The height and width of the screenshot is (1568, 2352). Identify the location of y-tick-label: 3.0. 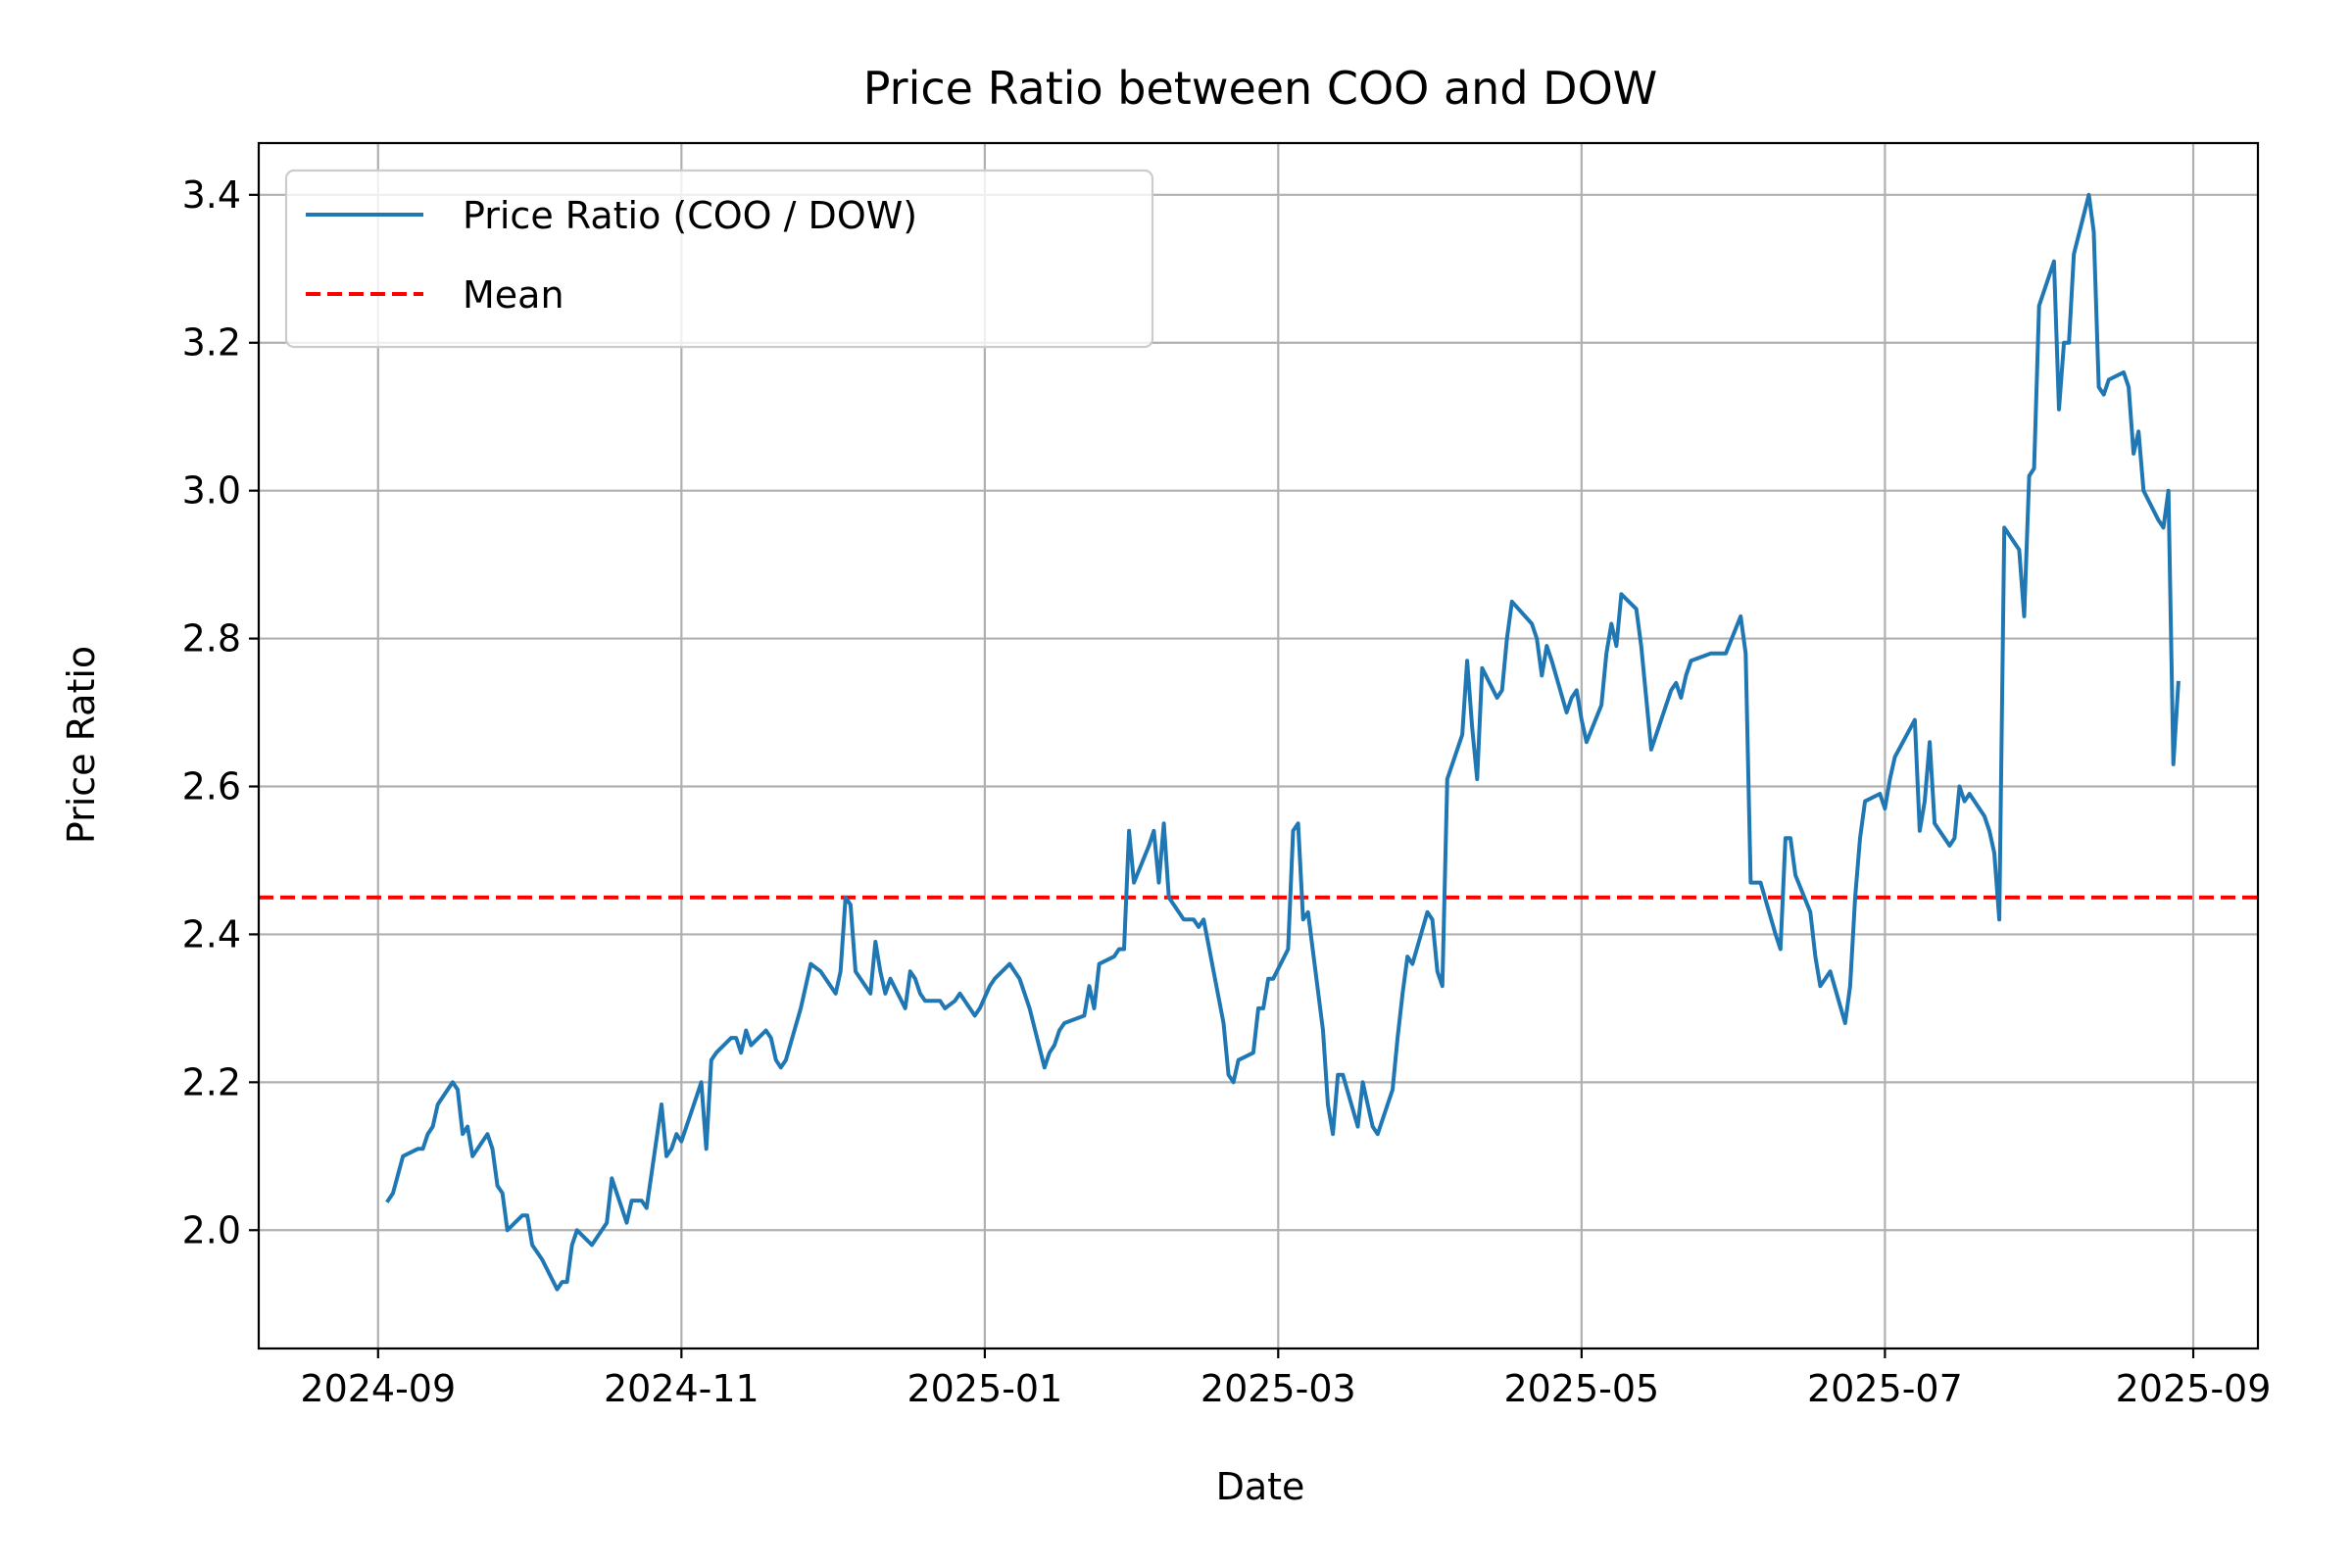
(211, 491).